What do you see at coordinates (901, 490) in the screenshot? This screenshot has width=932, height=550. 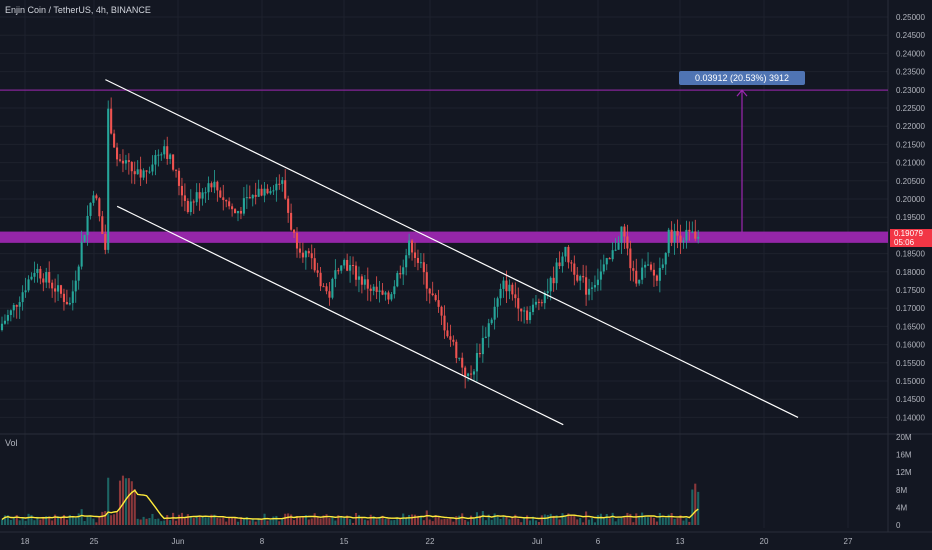 I see `volume-tick-label: 8M` at bounding box center [901, 490].